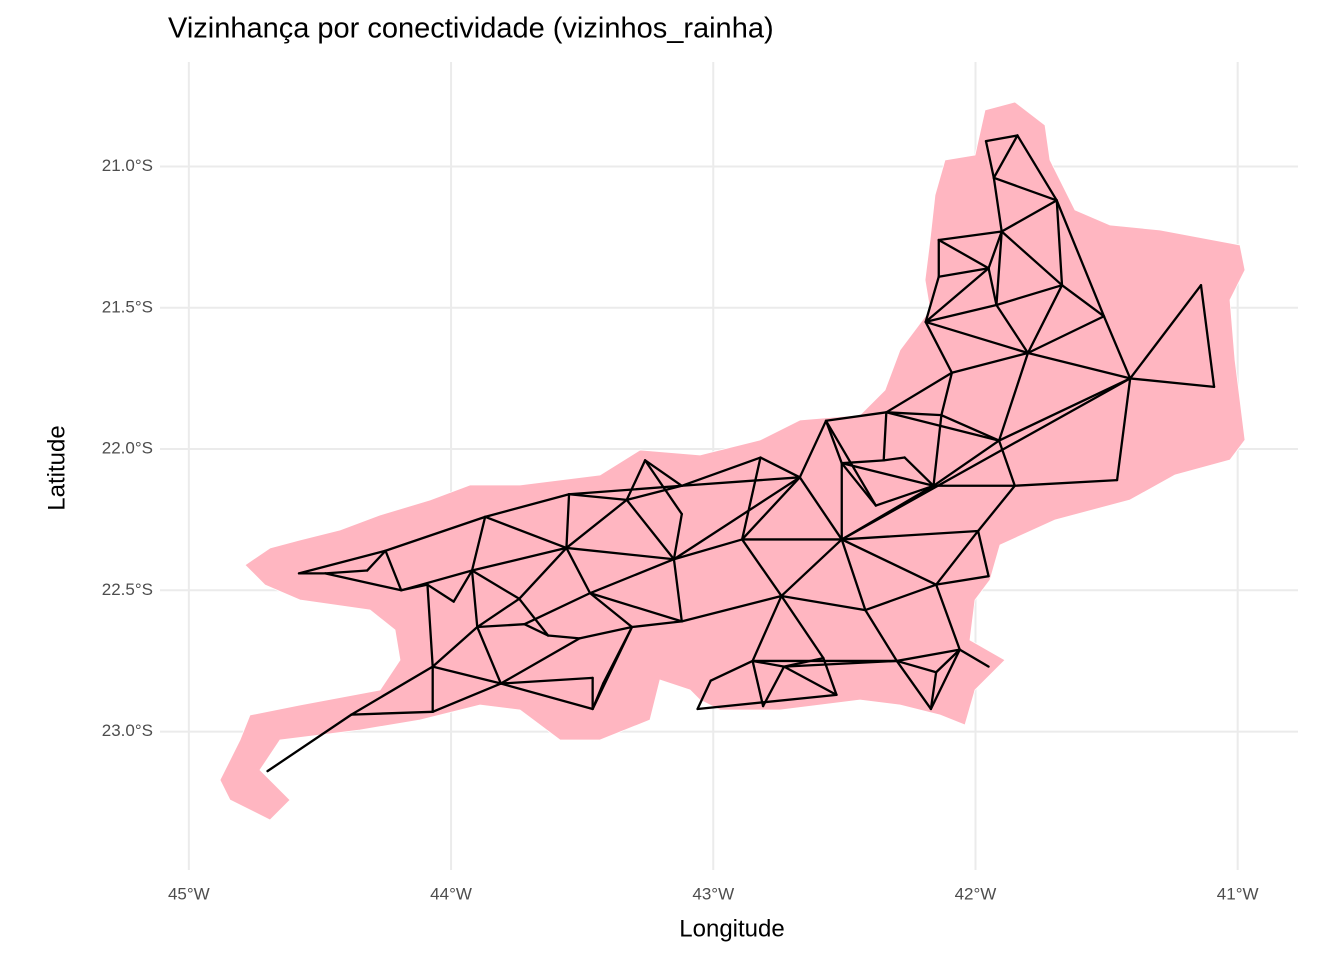 The image size is (1344, 960). I want to click on x-tick-label: 45°W, so click(189, 893).